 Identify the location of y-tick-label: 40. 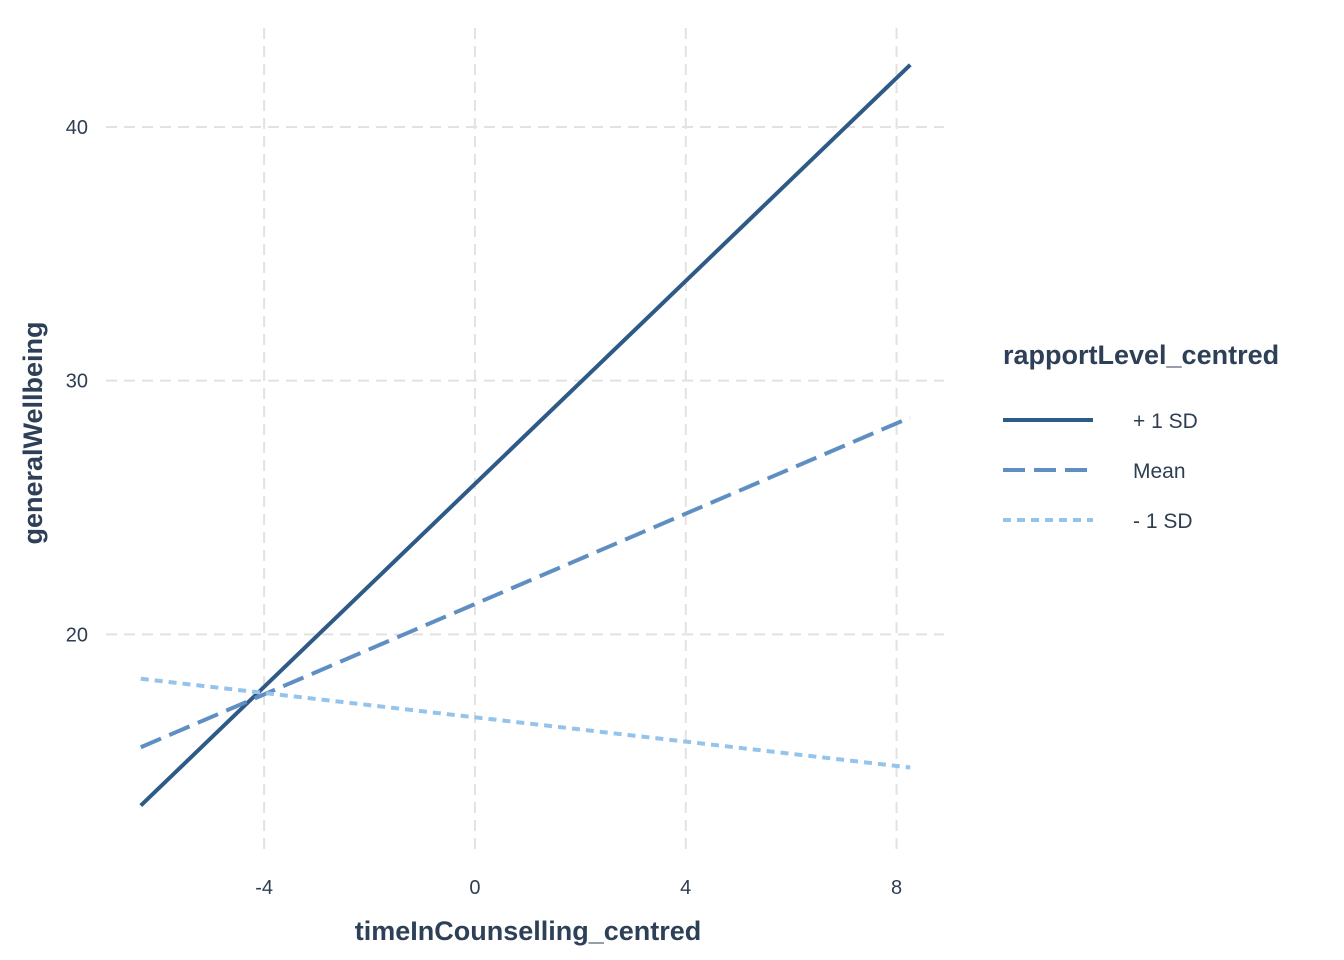
(77, 128).